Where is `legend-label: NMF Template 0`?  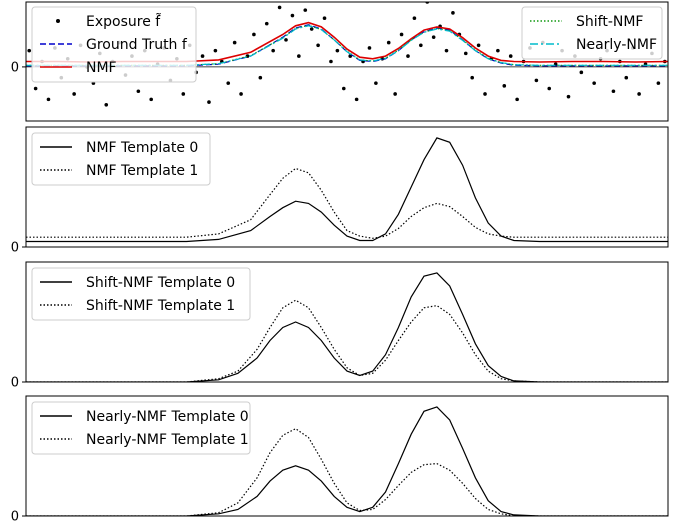
legend-label: NMF Template 0 is located at coordinates (142, 148).